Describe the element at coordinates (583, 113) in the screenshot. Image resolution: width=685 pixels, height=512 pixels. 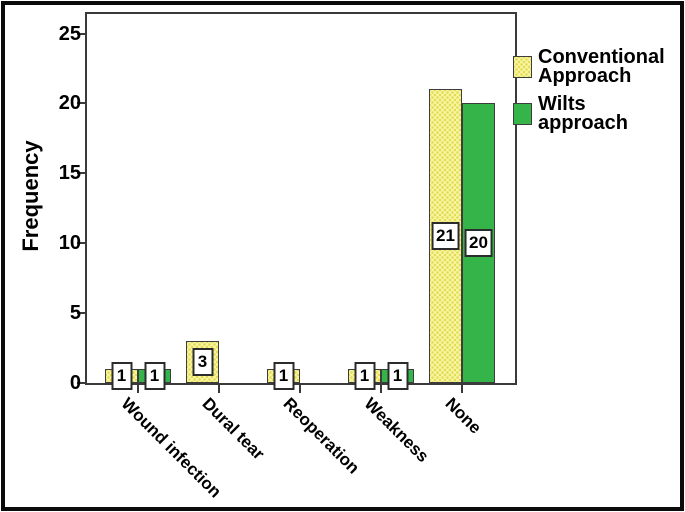
I see `legend-label-wilts: Wilts approach` at that location.